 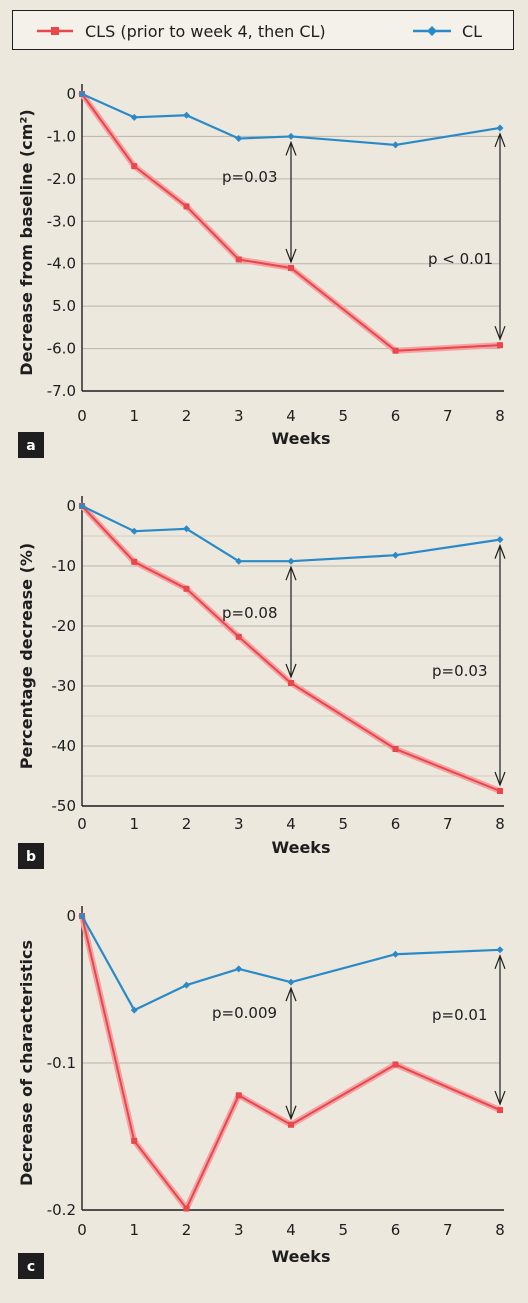 What do you see at coordinates (187, 1230) in the screenshot?
I see `x-tick-label-c: 2` at bounding box center [187, 1230].